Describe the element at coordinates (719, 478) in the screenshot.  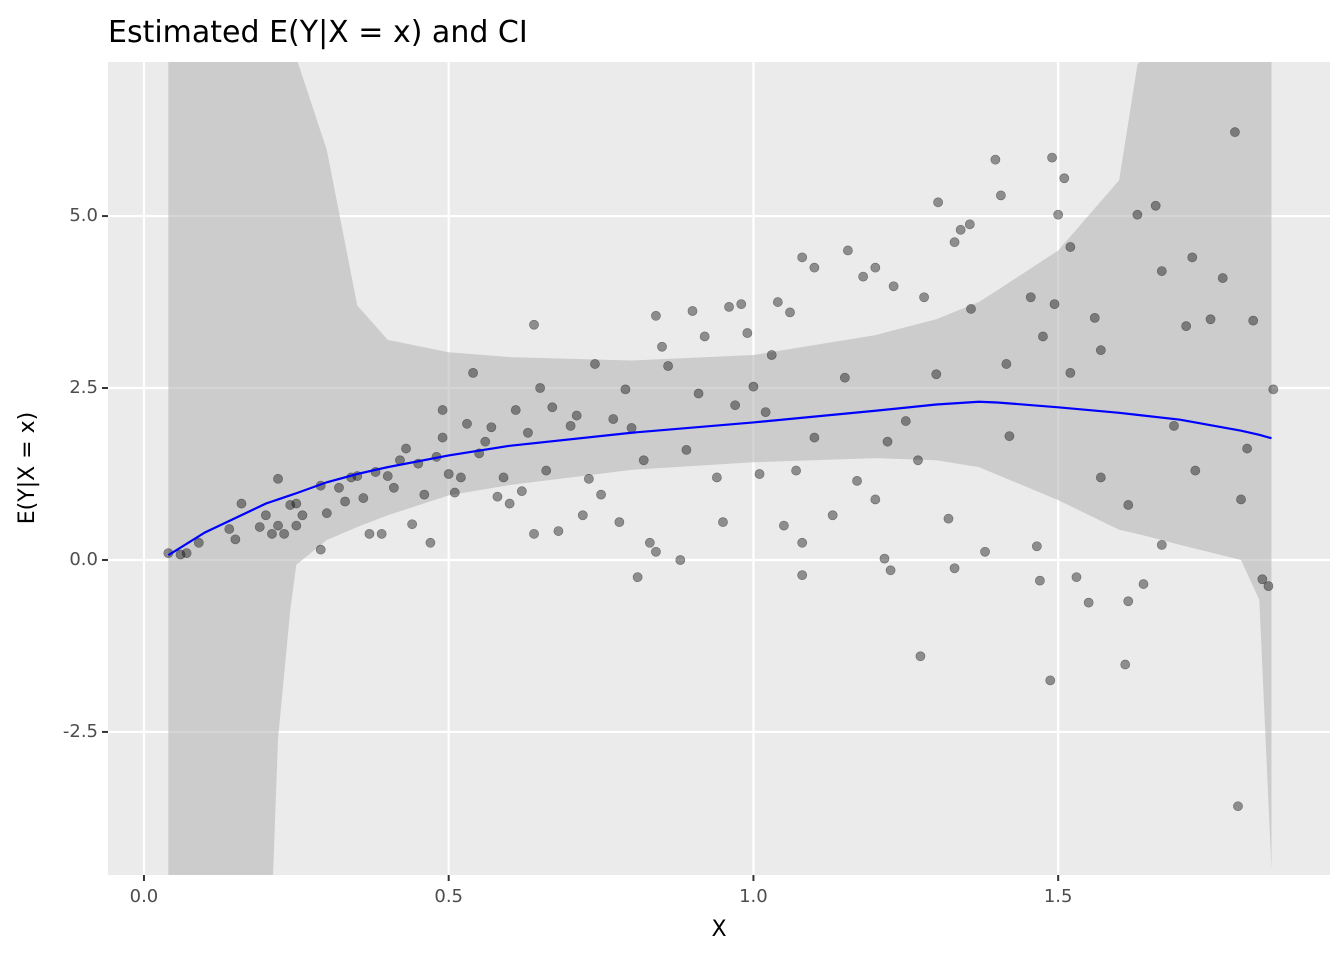
I see `fit-line` at that location.